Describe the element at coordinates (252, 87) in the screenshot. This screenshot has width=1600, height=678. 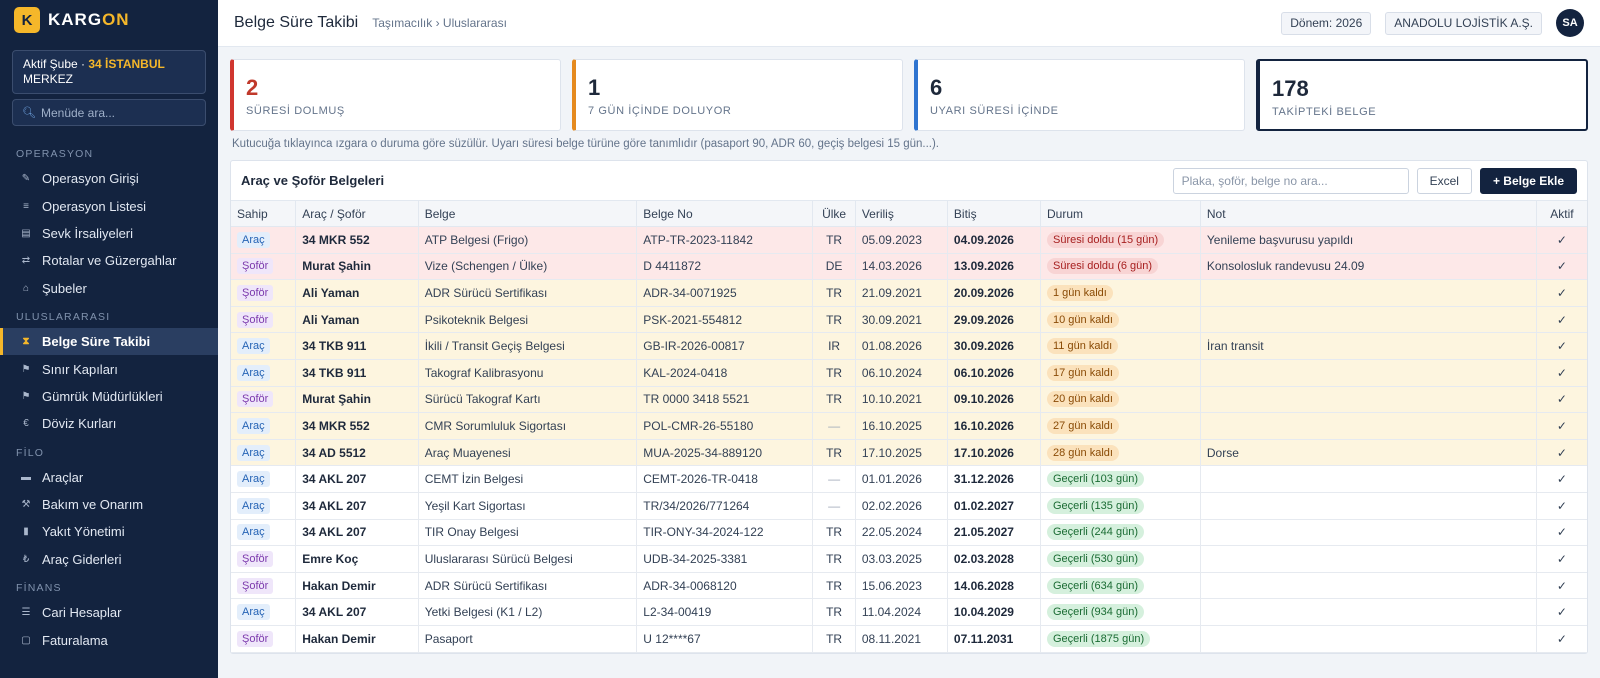
I see `card-value: 2` at that location.